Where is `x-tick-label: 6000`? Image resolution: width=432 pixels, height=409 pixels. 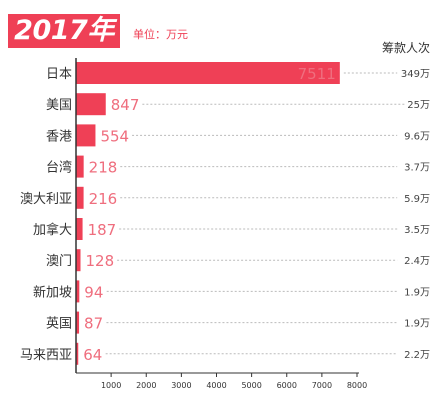
x-tick-label: 6000 is located at coordinates (287, 385).